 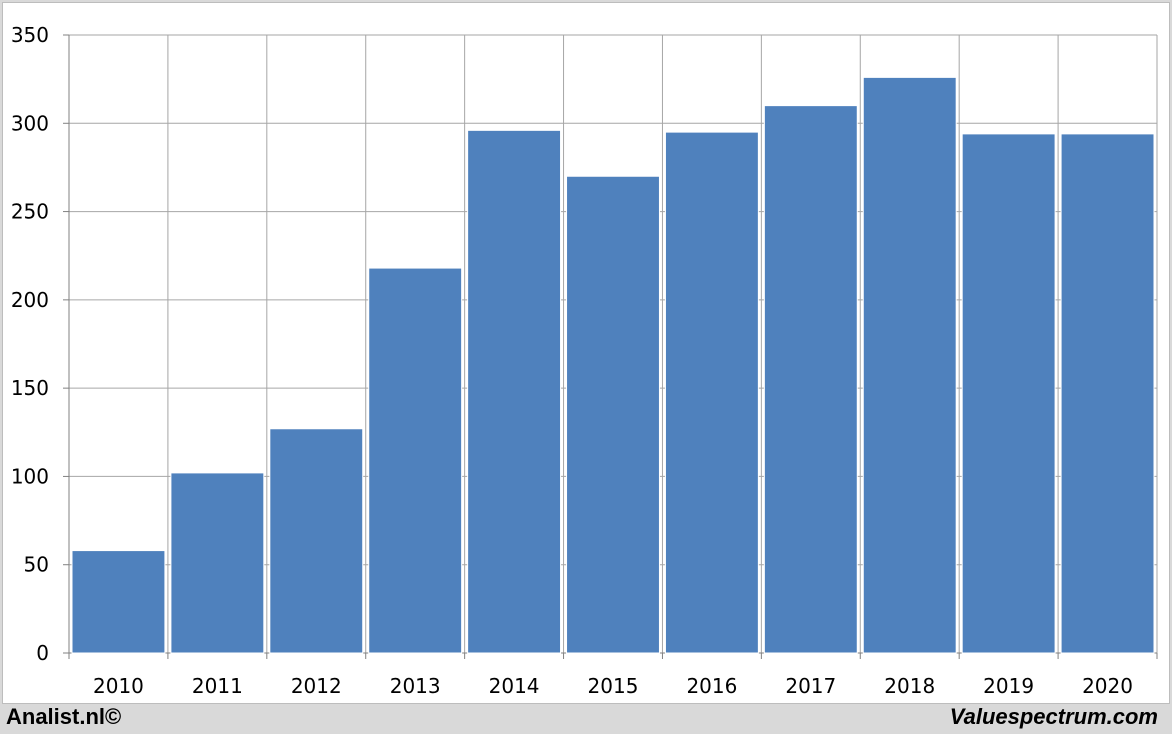 What do you see at coordinates (30, 476) in the screenshot?
I see `y-tick-label: 100` at bounding box center [30, 476].